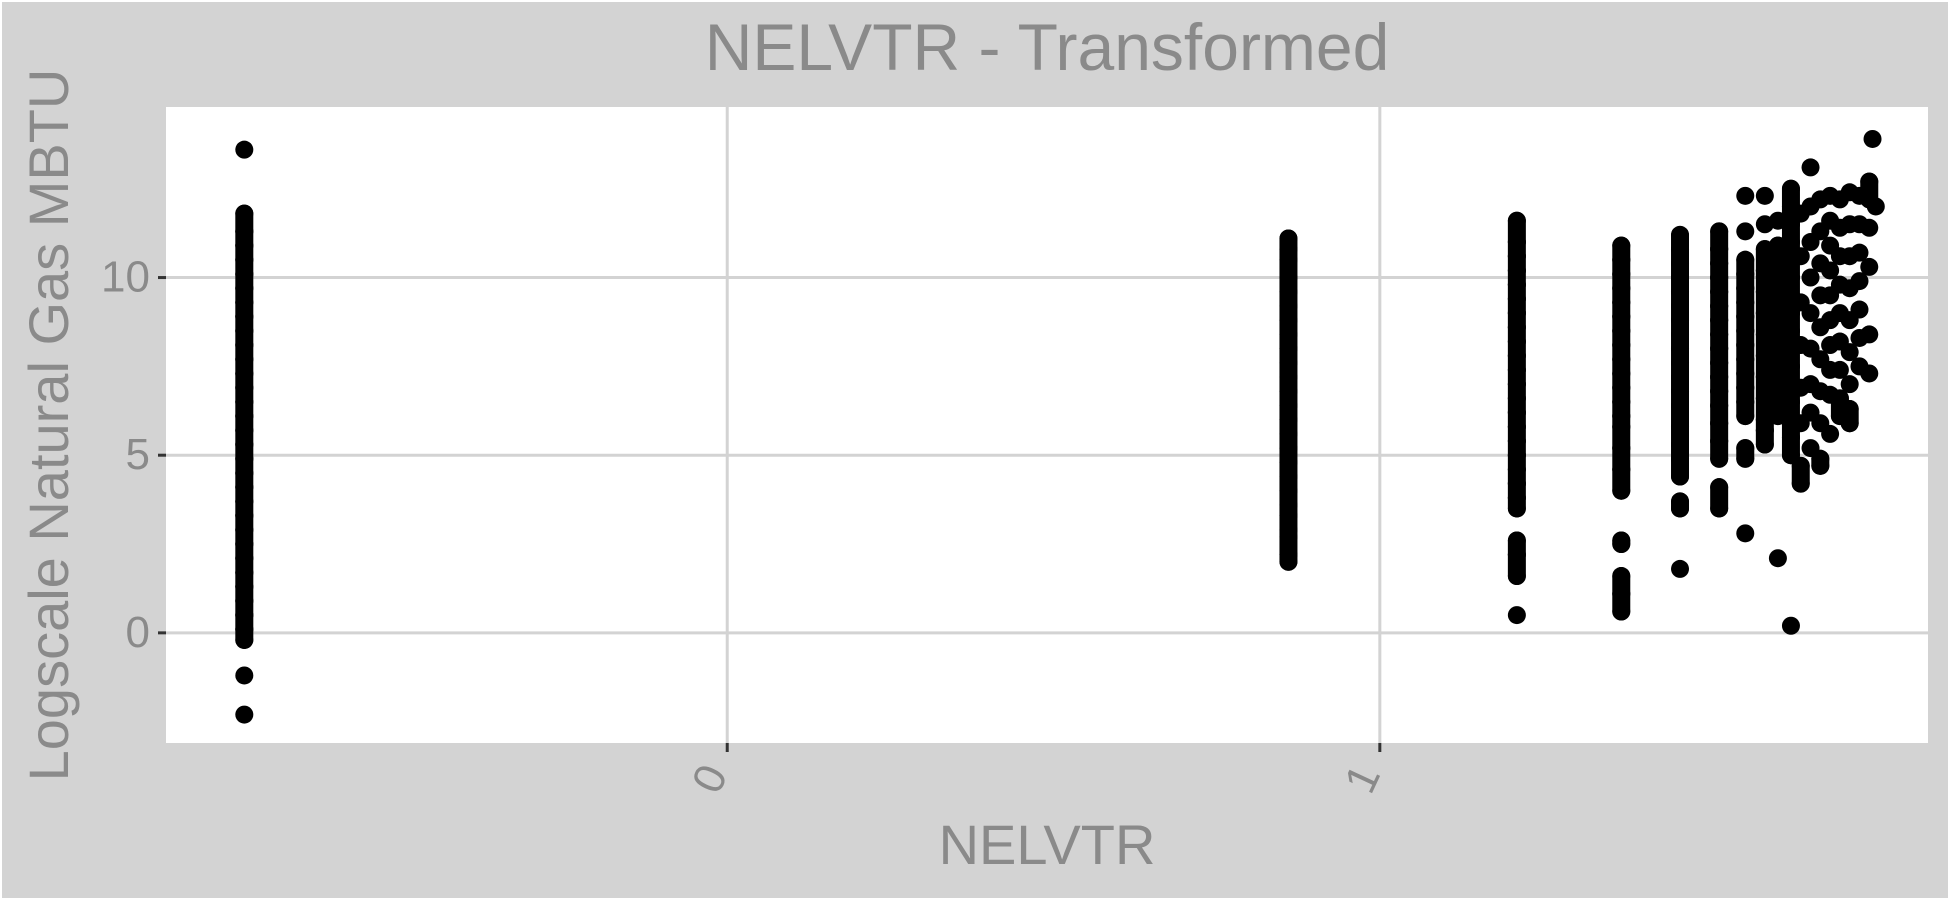  I want to click on chart-title: NELVTR - Transformed, so click(1047, 47).